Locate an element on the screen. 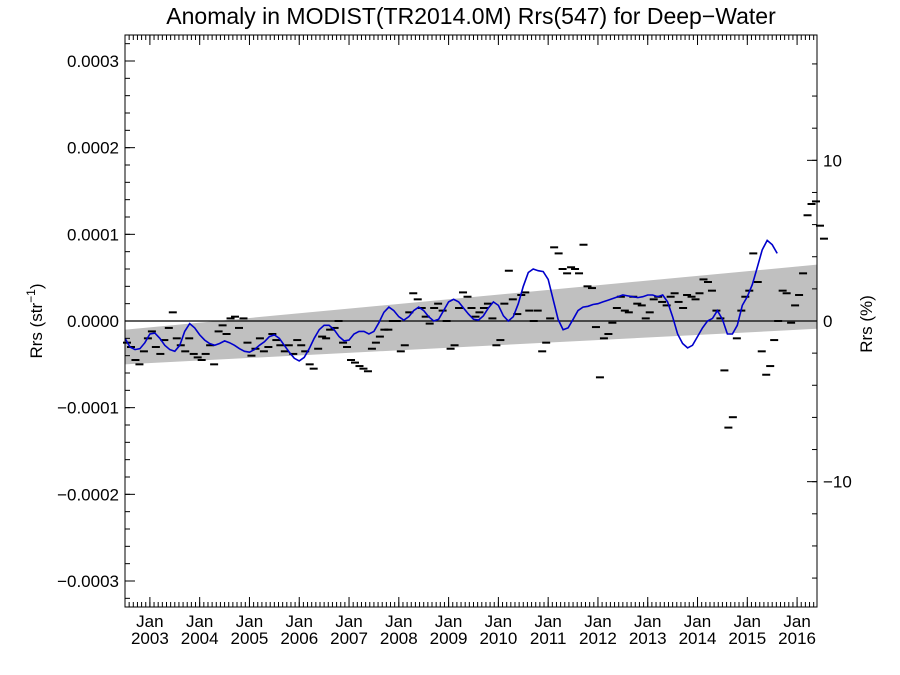 This screenshot has width=900, height=675. left-tick-label: −0.0003 is located at coordinates (88, 581).